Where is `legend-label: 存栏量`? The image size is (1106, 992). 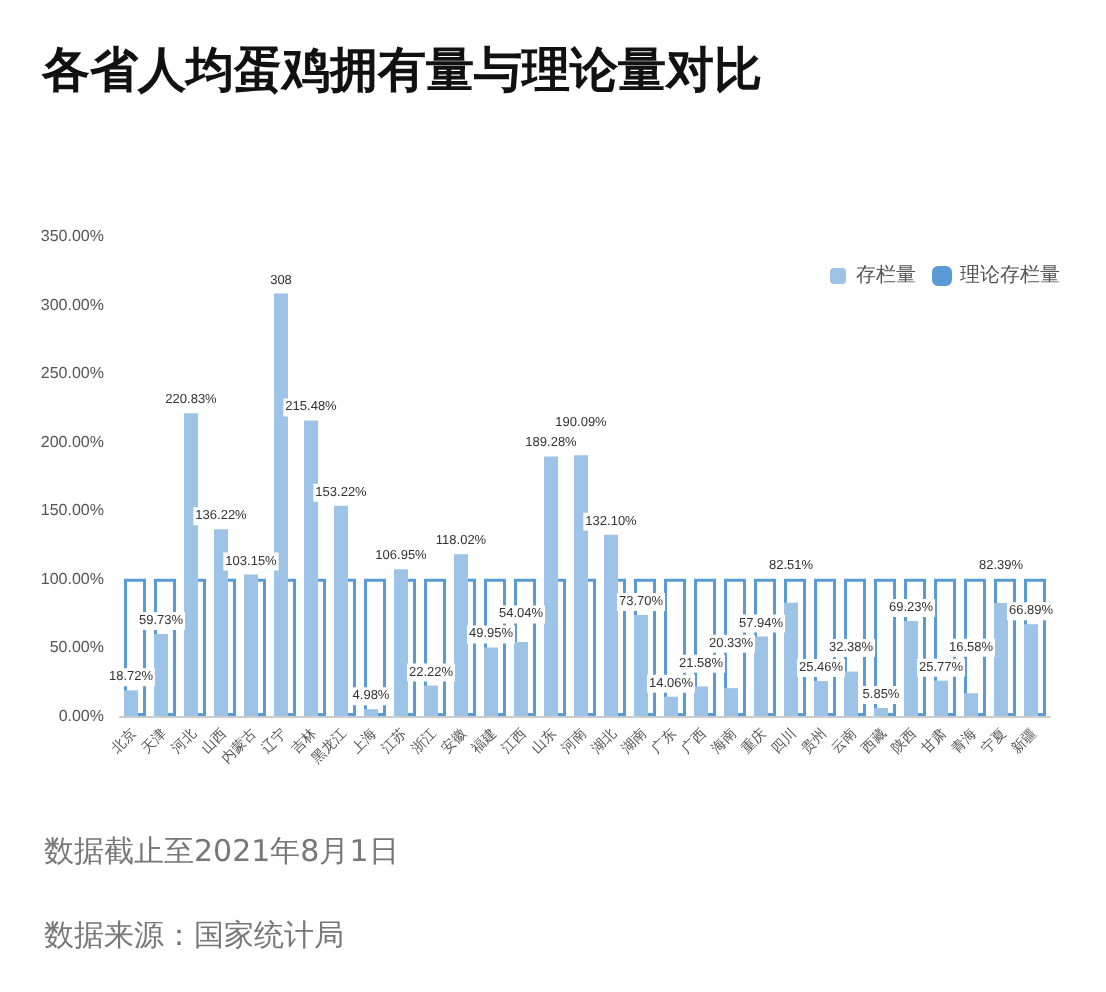
legend-label: 存栏量 is located at coordinates (886, 275).